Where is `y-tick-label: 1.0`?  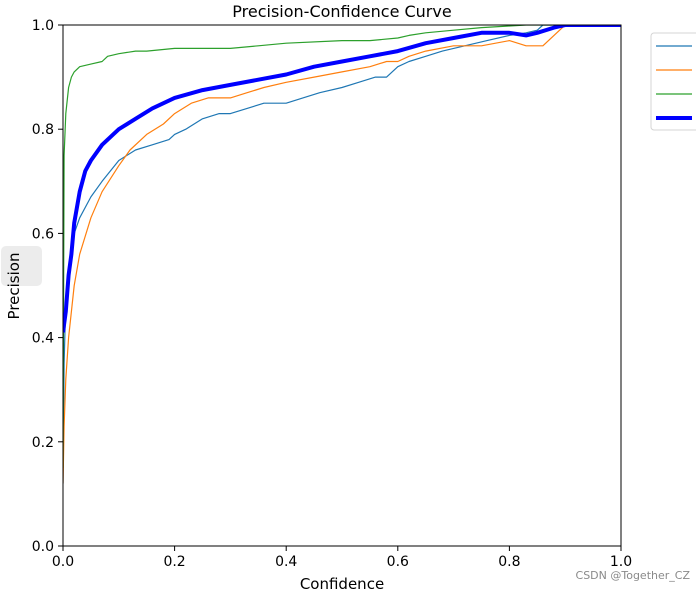 y-tick-label: 1.0 is located at coordinates (43, 26).